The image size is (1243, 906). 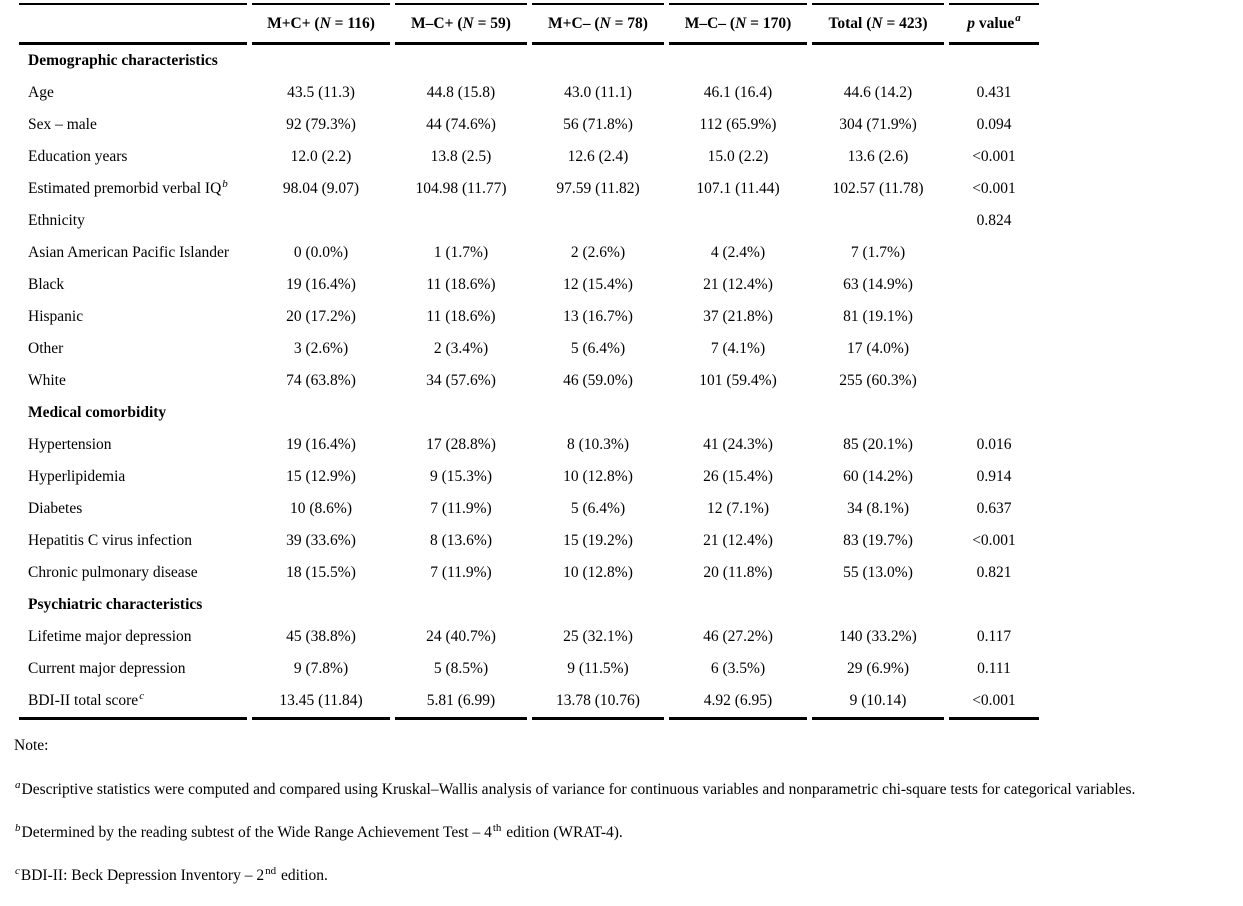 I want to click on table-cell: 15 (12.9%), so click(x=321, y=476).